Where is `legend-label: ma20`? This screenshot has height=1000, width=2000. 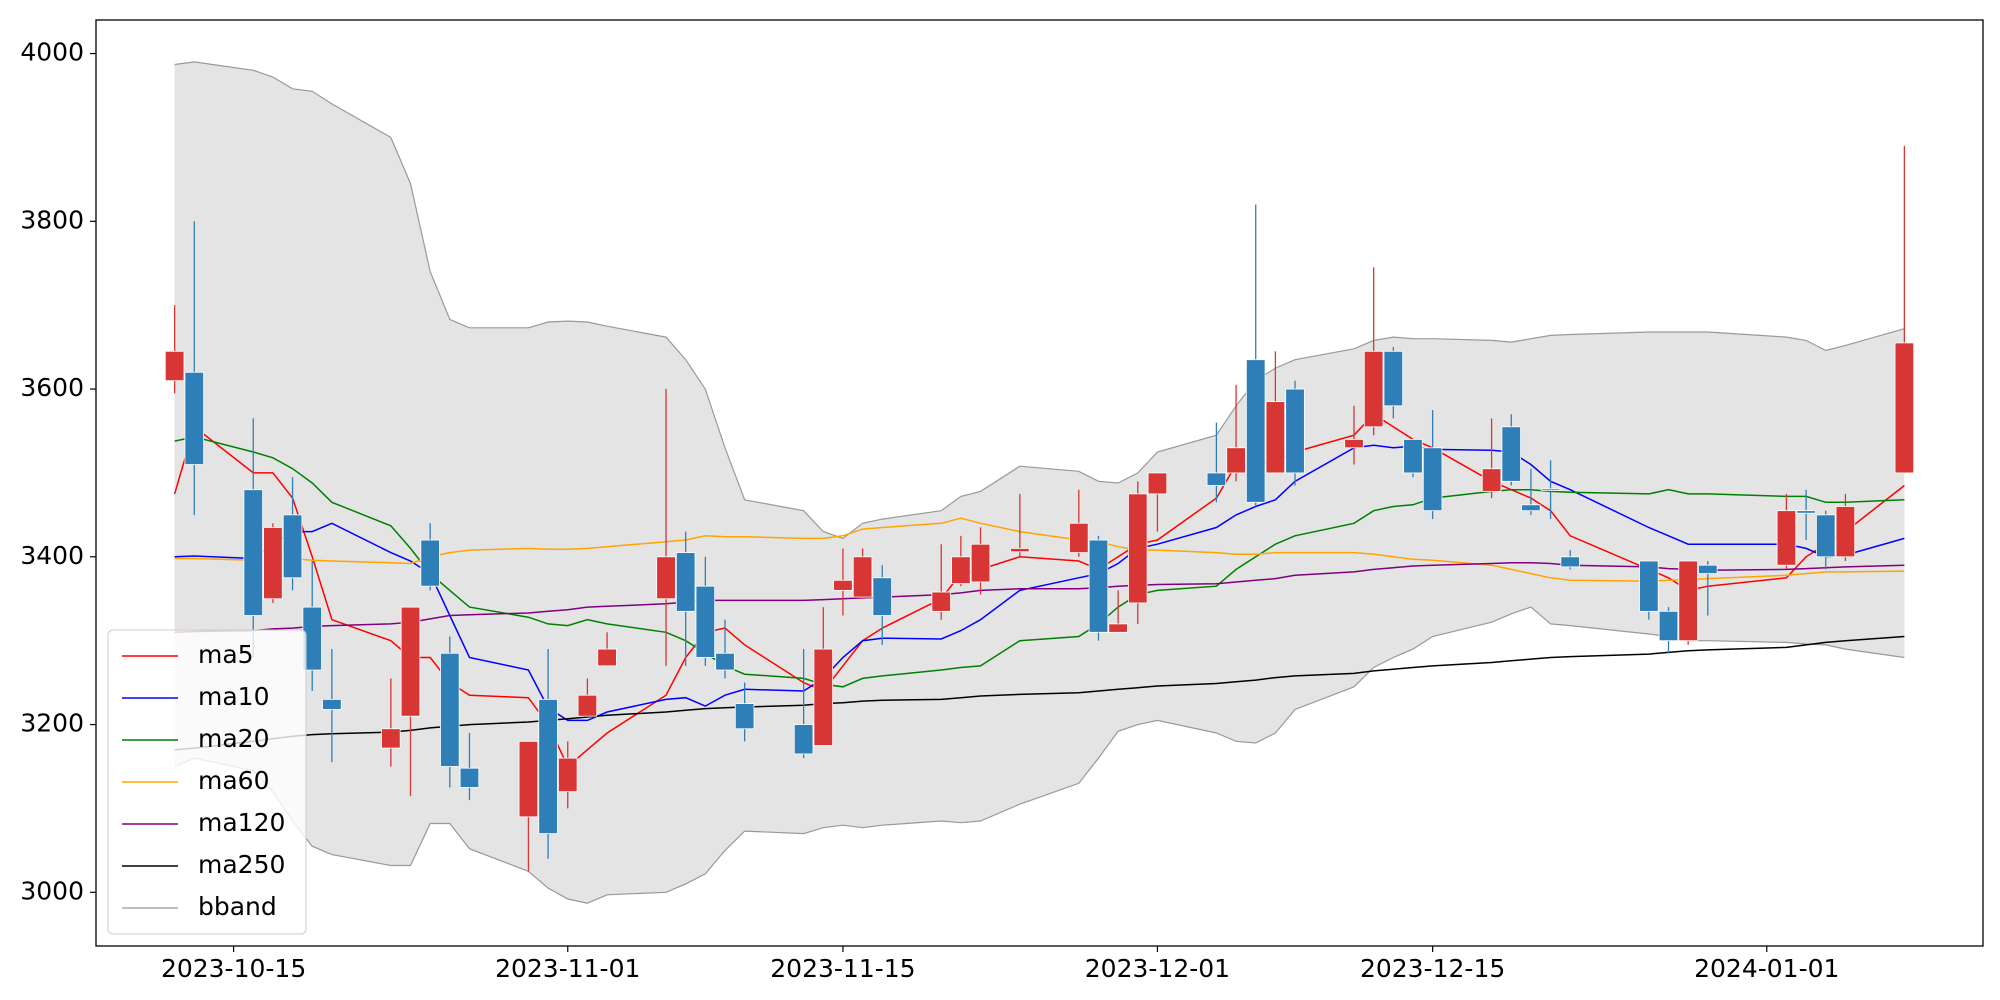 legend-label: ma20 is located at coordinates (233, 738).